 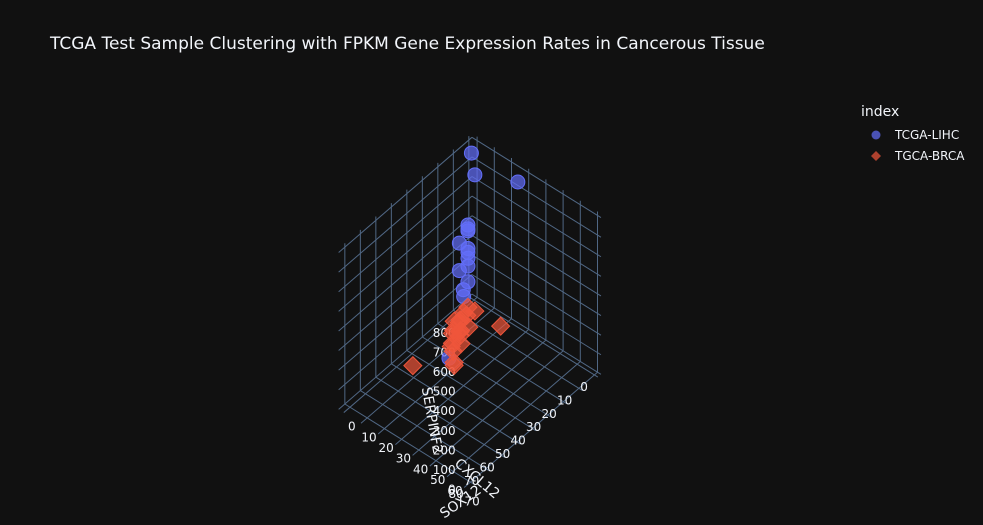 What do you see at coordinates (368, 437) in the screenshot?
I see `x-tick-label: 10` at bounding box center [368, 437].